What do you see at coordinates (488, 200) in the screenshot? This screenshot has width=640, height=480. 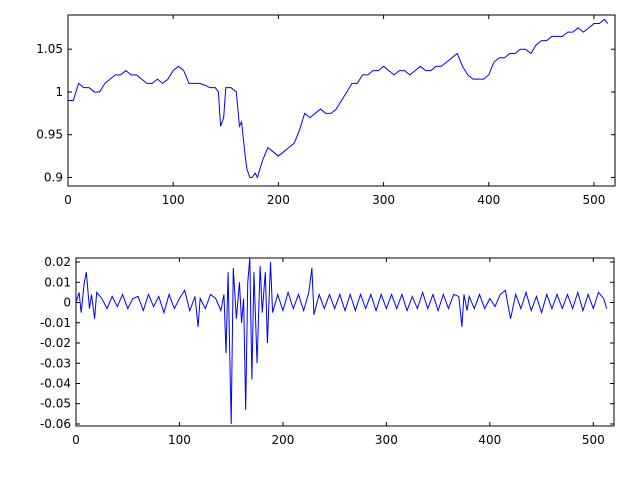 I see `top-xtick-label: 400` at bounding box center [488, 200].